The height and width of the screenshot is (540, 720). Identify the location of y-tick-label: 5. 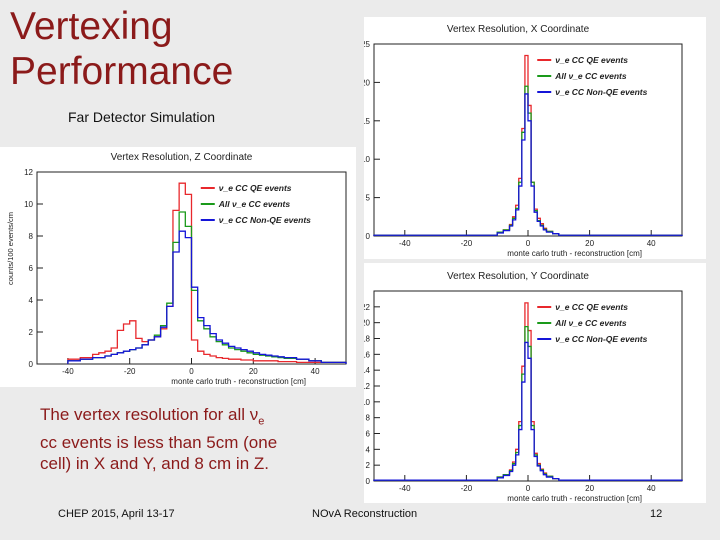
(368, 198).